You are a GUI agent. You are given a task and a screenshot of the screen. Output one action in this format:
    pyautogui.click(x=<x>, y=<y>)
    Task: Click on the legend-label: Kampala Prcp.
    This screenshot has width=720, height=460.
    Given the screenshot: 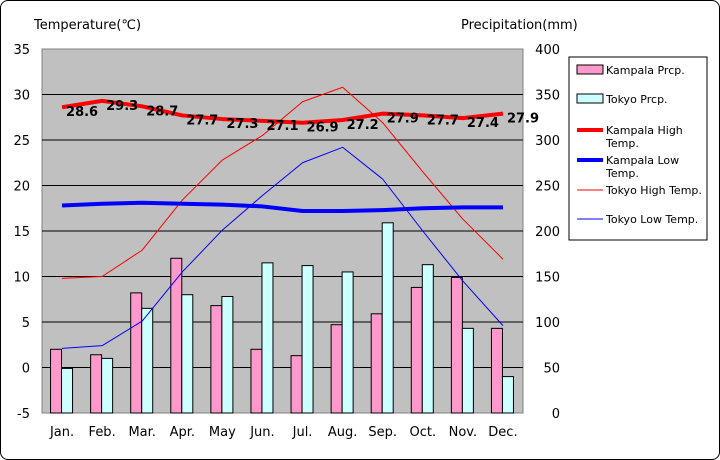 What is the action you would take?
    pyautogui.click(x=645, y=70)
    